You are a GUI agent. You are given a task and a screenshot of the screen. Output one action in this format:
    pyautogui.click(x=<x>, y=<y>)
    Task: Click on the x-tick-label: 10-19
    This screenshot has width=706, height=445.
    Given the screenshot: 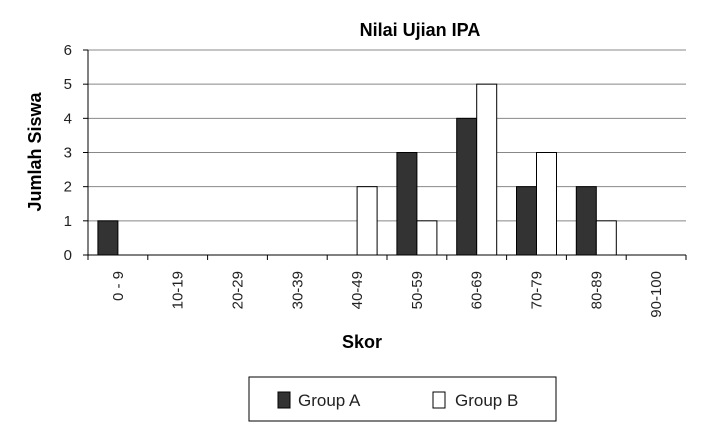 What is the action you would take?
    pyautogui.click(x=178, y=290)
    